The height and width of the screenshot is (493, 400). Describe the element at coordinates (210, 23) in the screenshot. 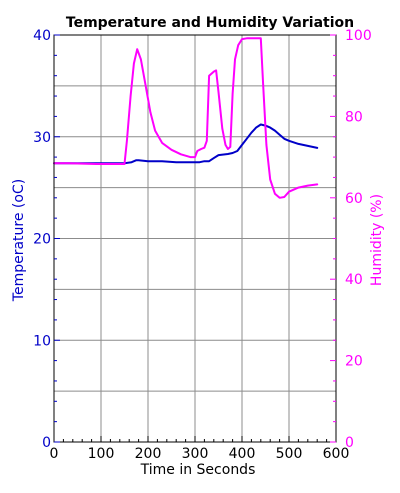

I see `chart-title: Temperature and Humidity Variation` at that location.